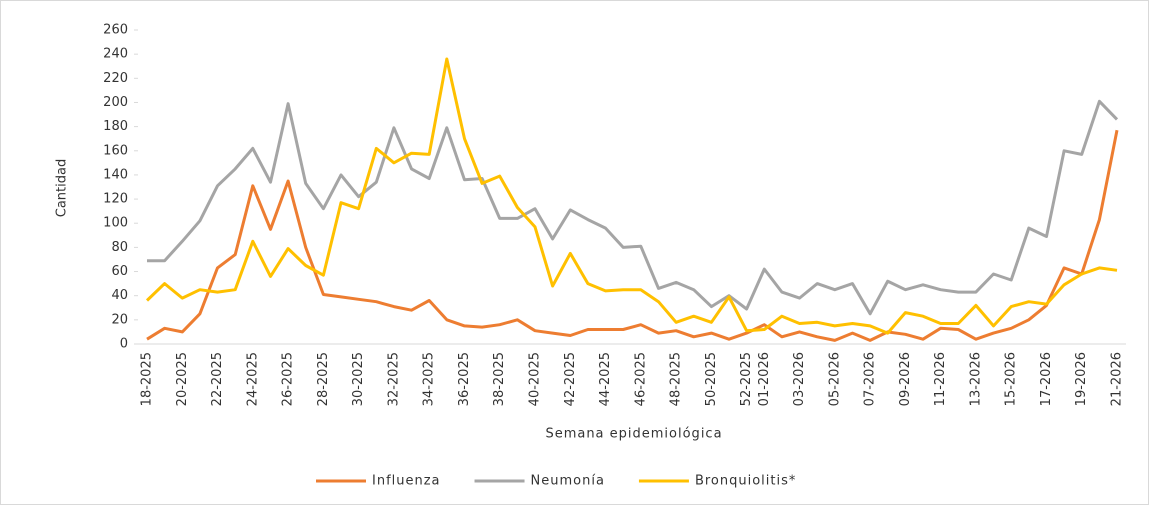  What do you see at coordinates (119, 271) in the screenshot?
I see `y-tick-label: 60` at bounding box center [119, 271].